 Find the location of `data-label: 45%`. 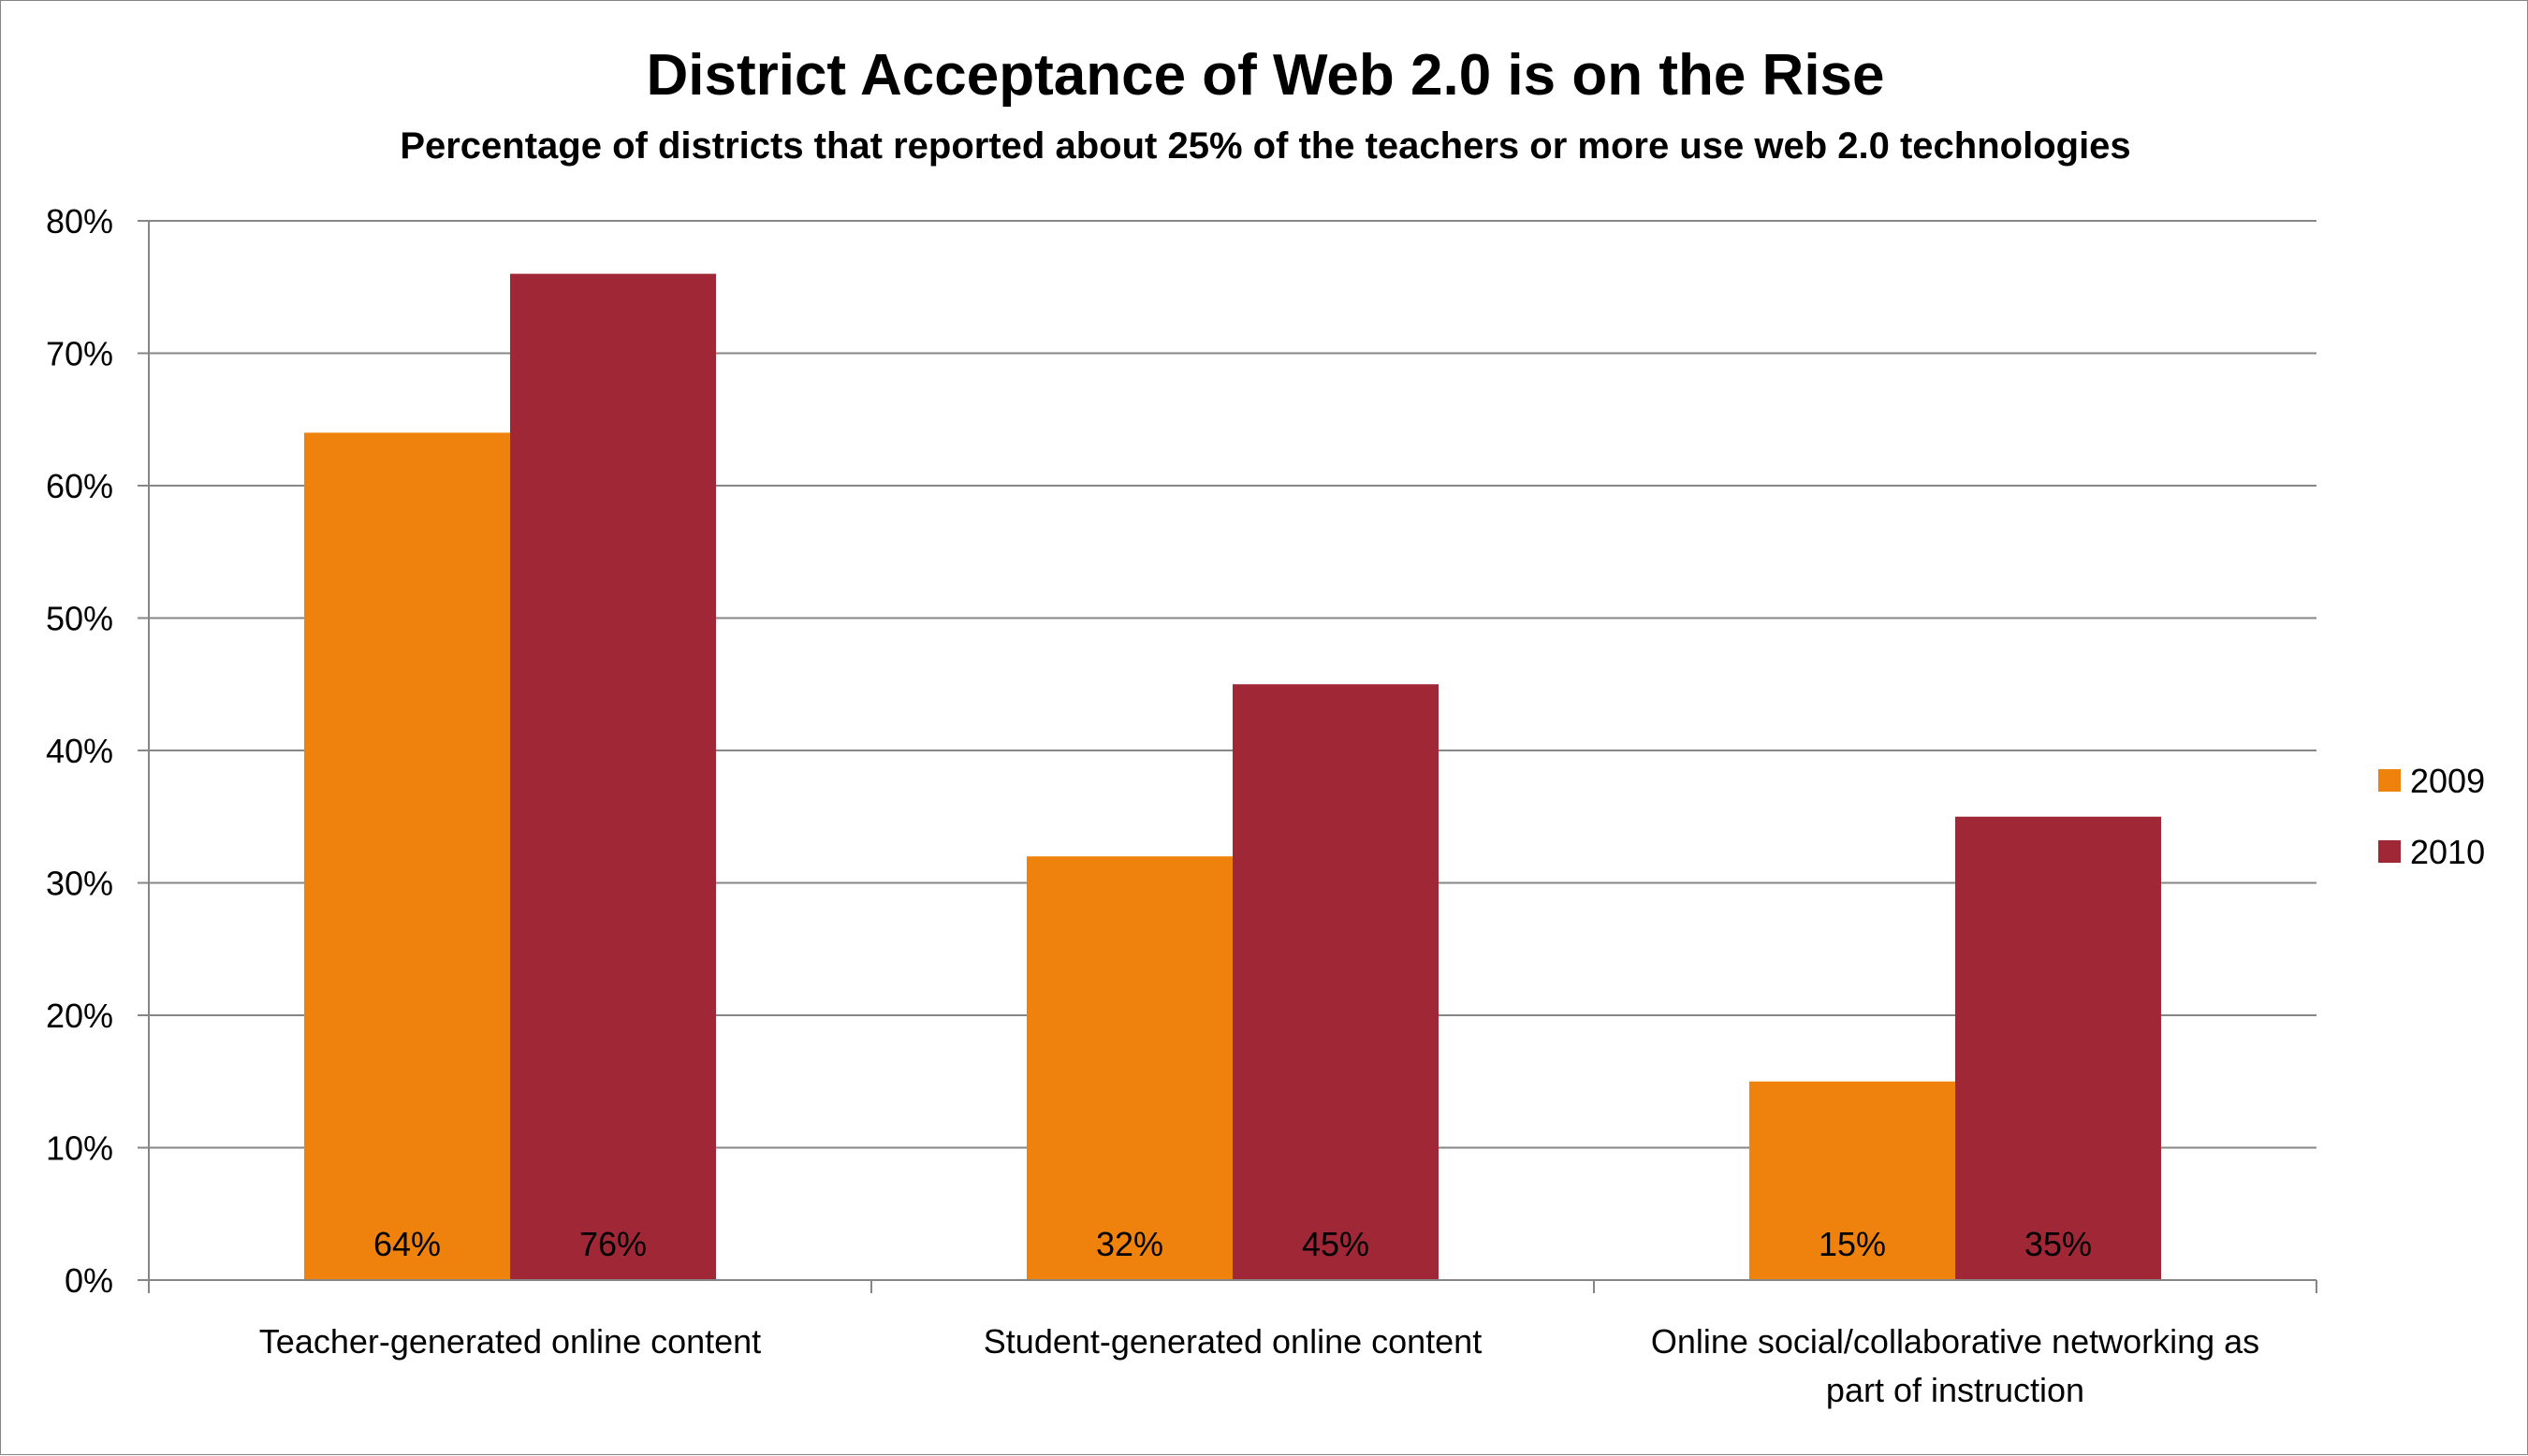

data-label: 45% is located at coordinates (1336, 1244).